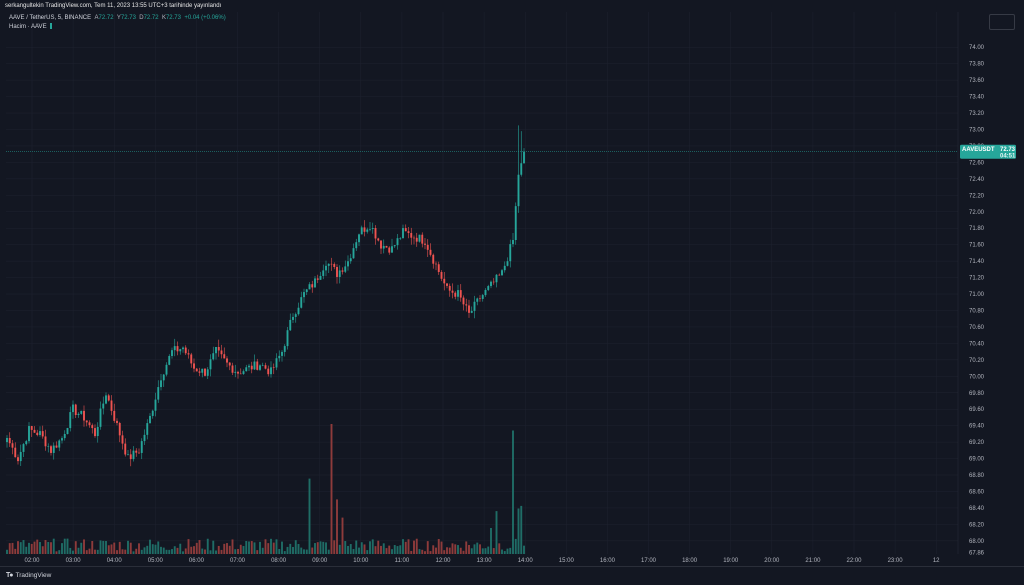 This screenshot has height=585, width=1024. Describe the element at coordinates (50, 26) in the screenshot. I see `volume-color-marker` at that location.